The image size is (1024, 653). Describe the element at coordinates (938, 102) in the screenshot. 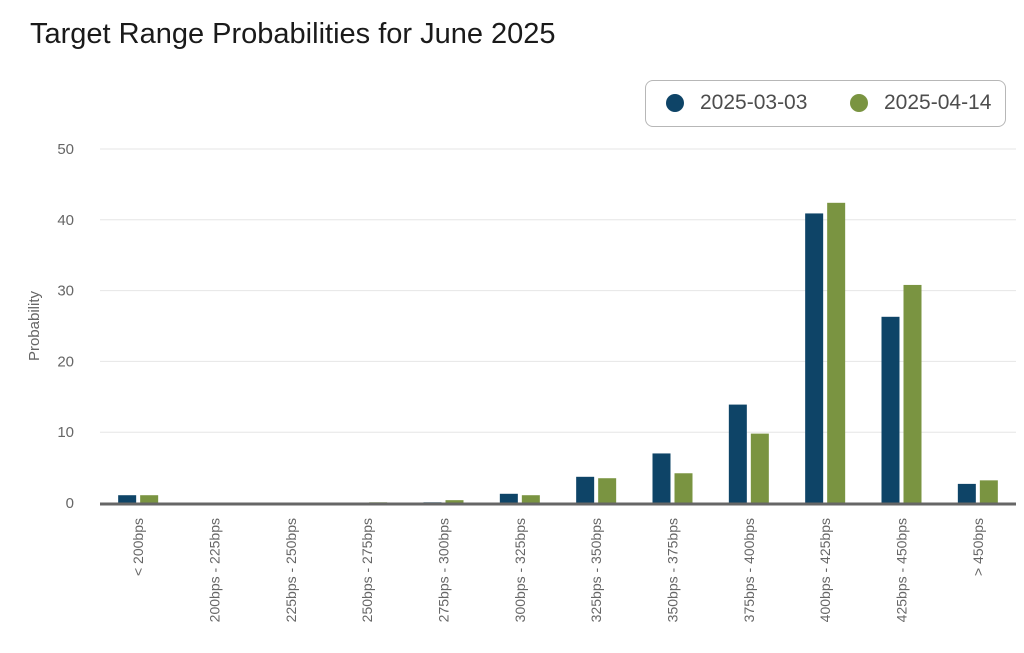

I see `legend-label-series-2: 2025-04-14` at that location.